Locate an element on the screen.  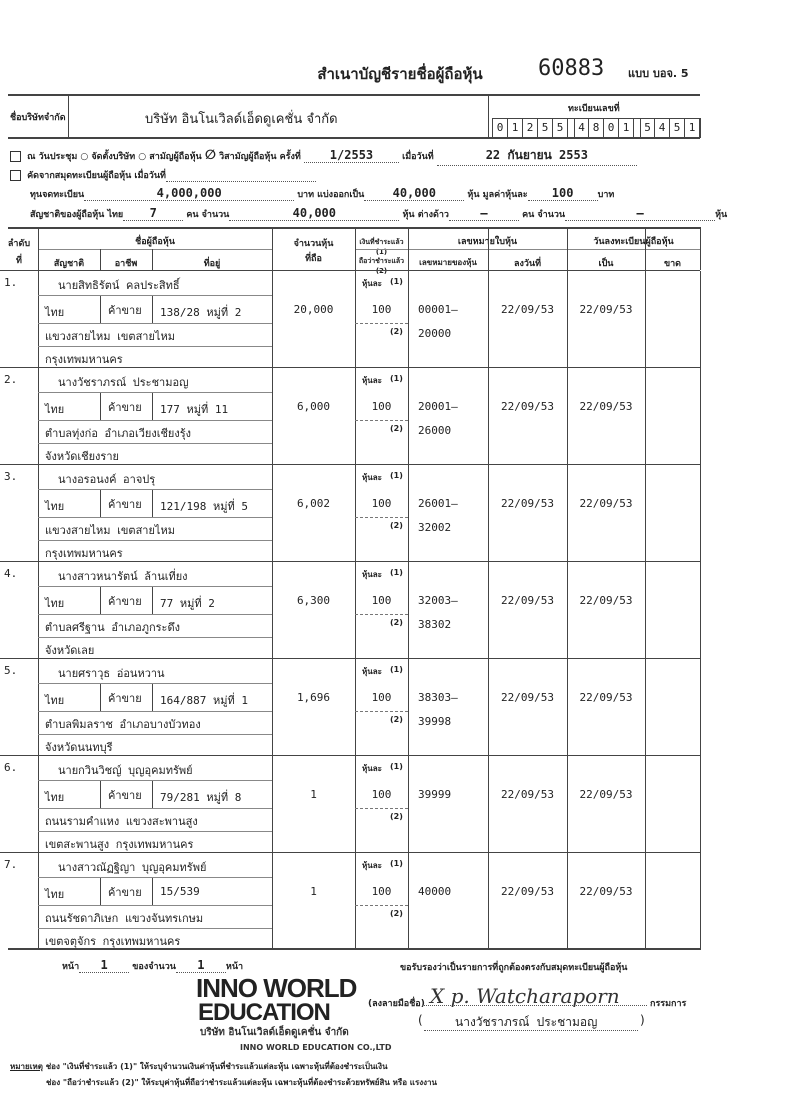
shareholder-name: นายกวินวิชญ์ บุญอุคมทรัพย์ is located at coordinates (125, 770).